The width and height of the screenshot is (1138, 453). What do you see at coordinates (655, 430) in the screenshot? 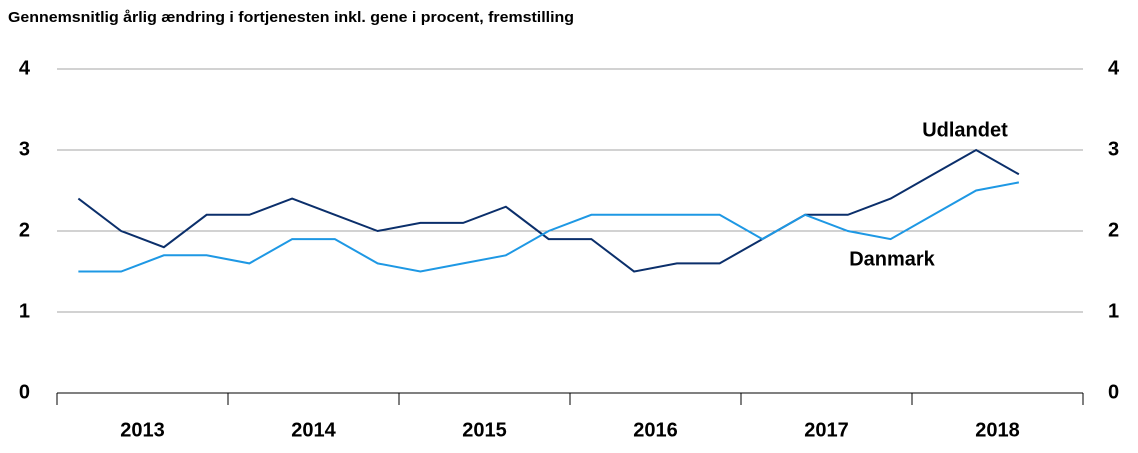
I see `x-tick-label: 2016` at bounding box center [655, 430].